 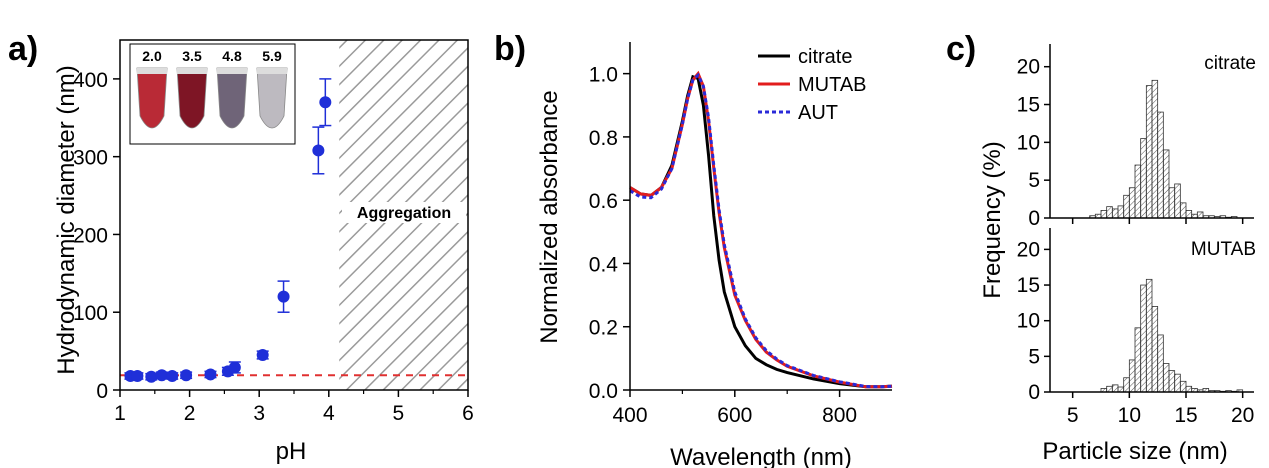 What do you see at coordinates (1185, 415) in the screenshot?
I see `x-tick-label: 15` at bounding box center [1185, 415].